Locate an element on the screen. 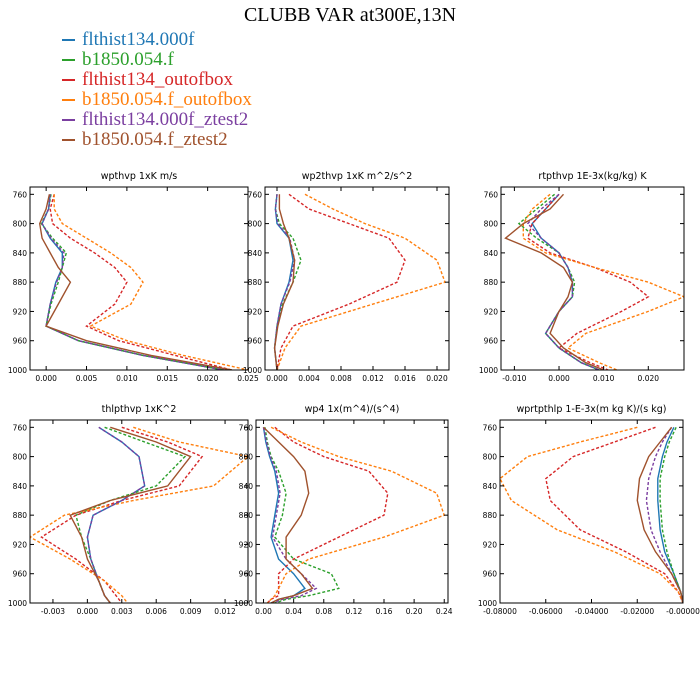 The width and height of the screenshot is (700, 700). x-tick-label: 0.20 is located at coordinates (414, 611).